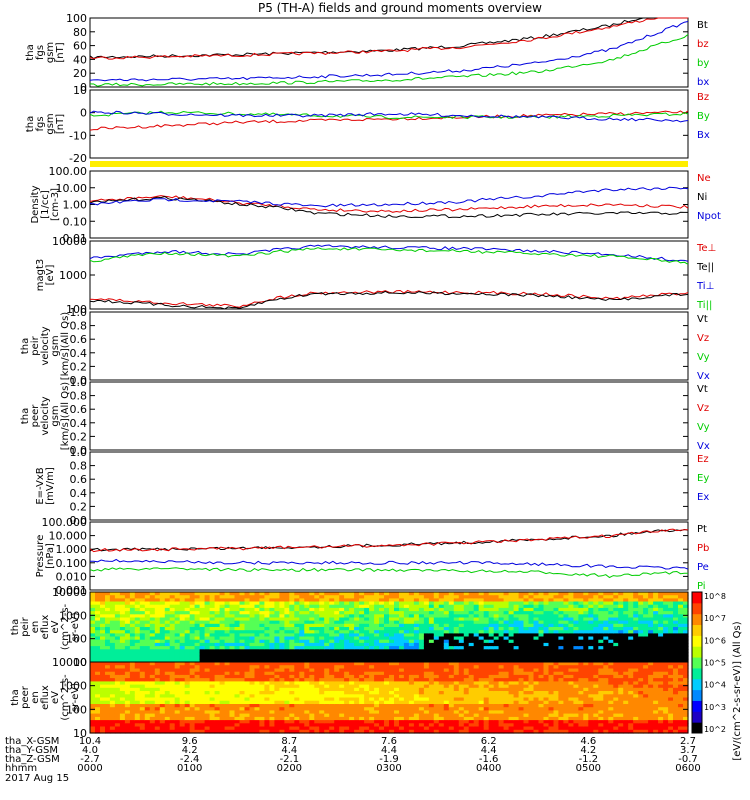 The image size is (750, 800). What do you see at coordinates (703, 338) in the screenshot?
I see `legend-Vz: Vz` at bounding box center [703, 338].